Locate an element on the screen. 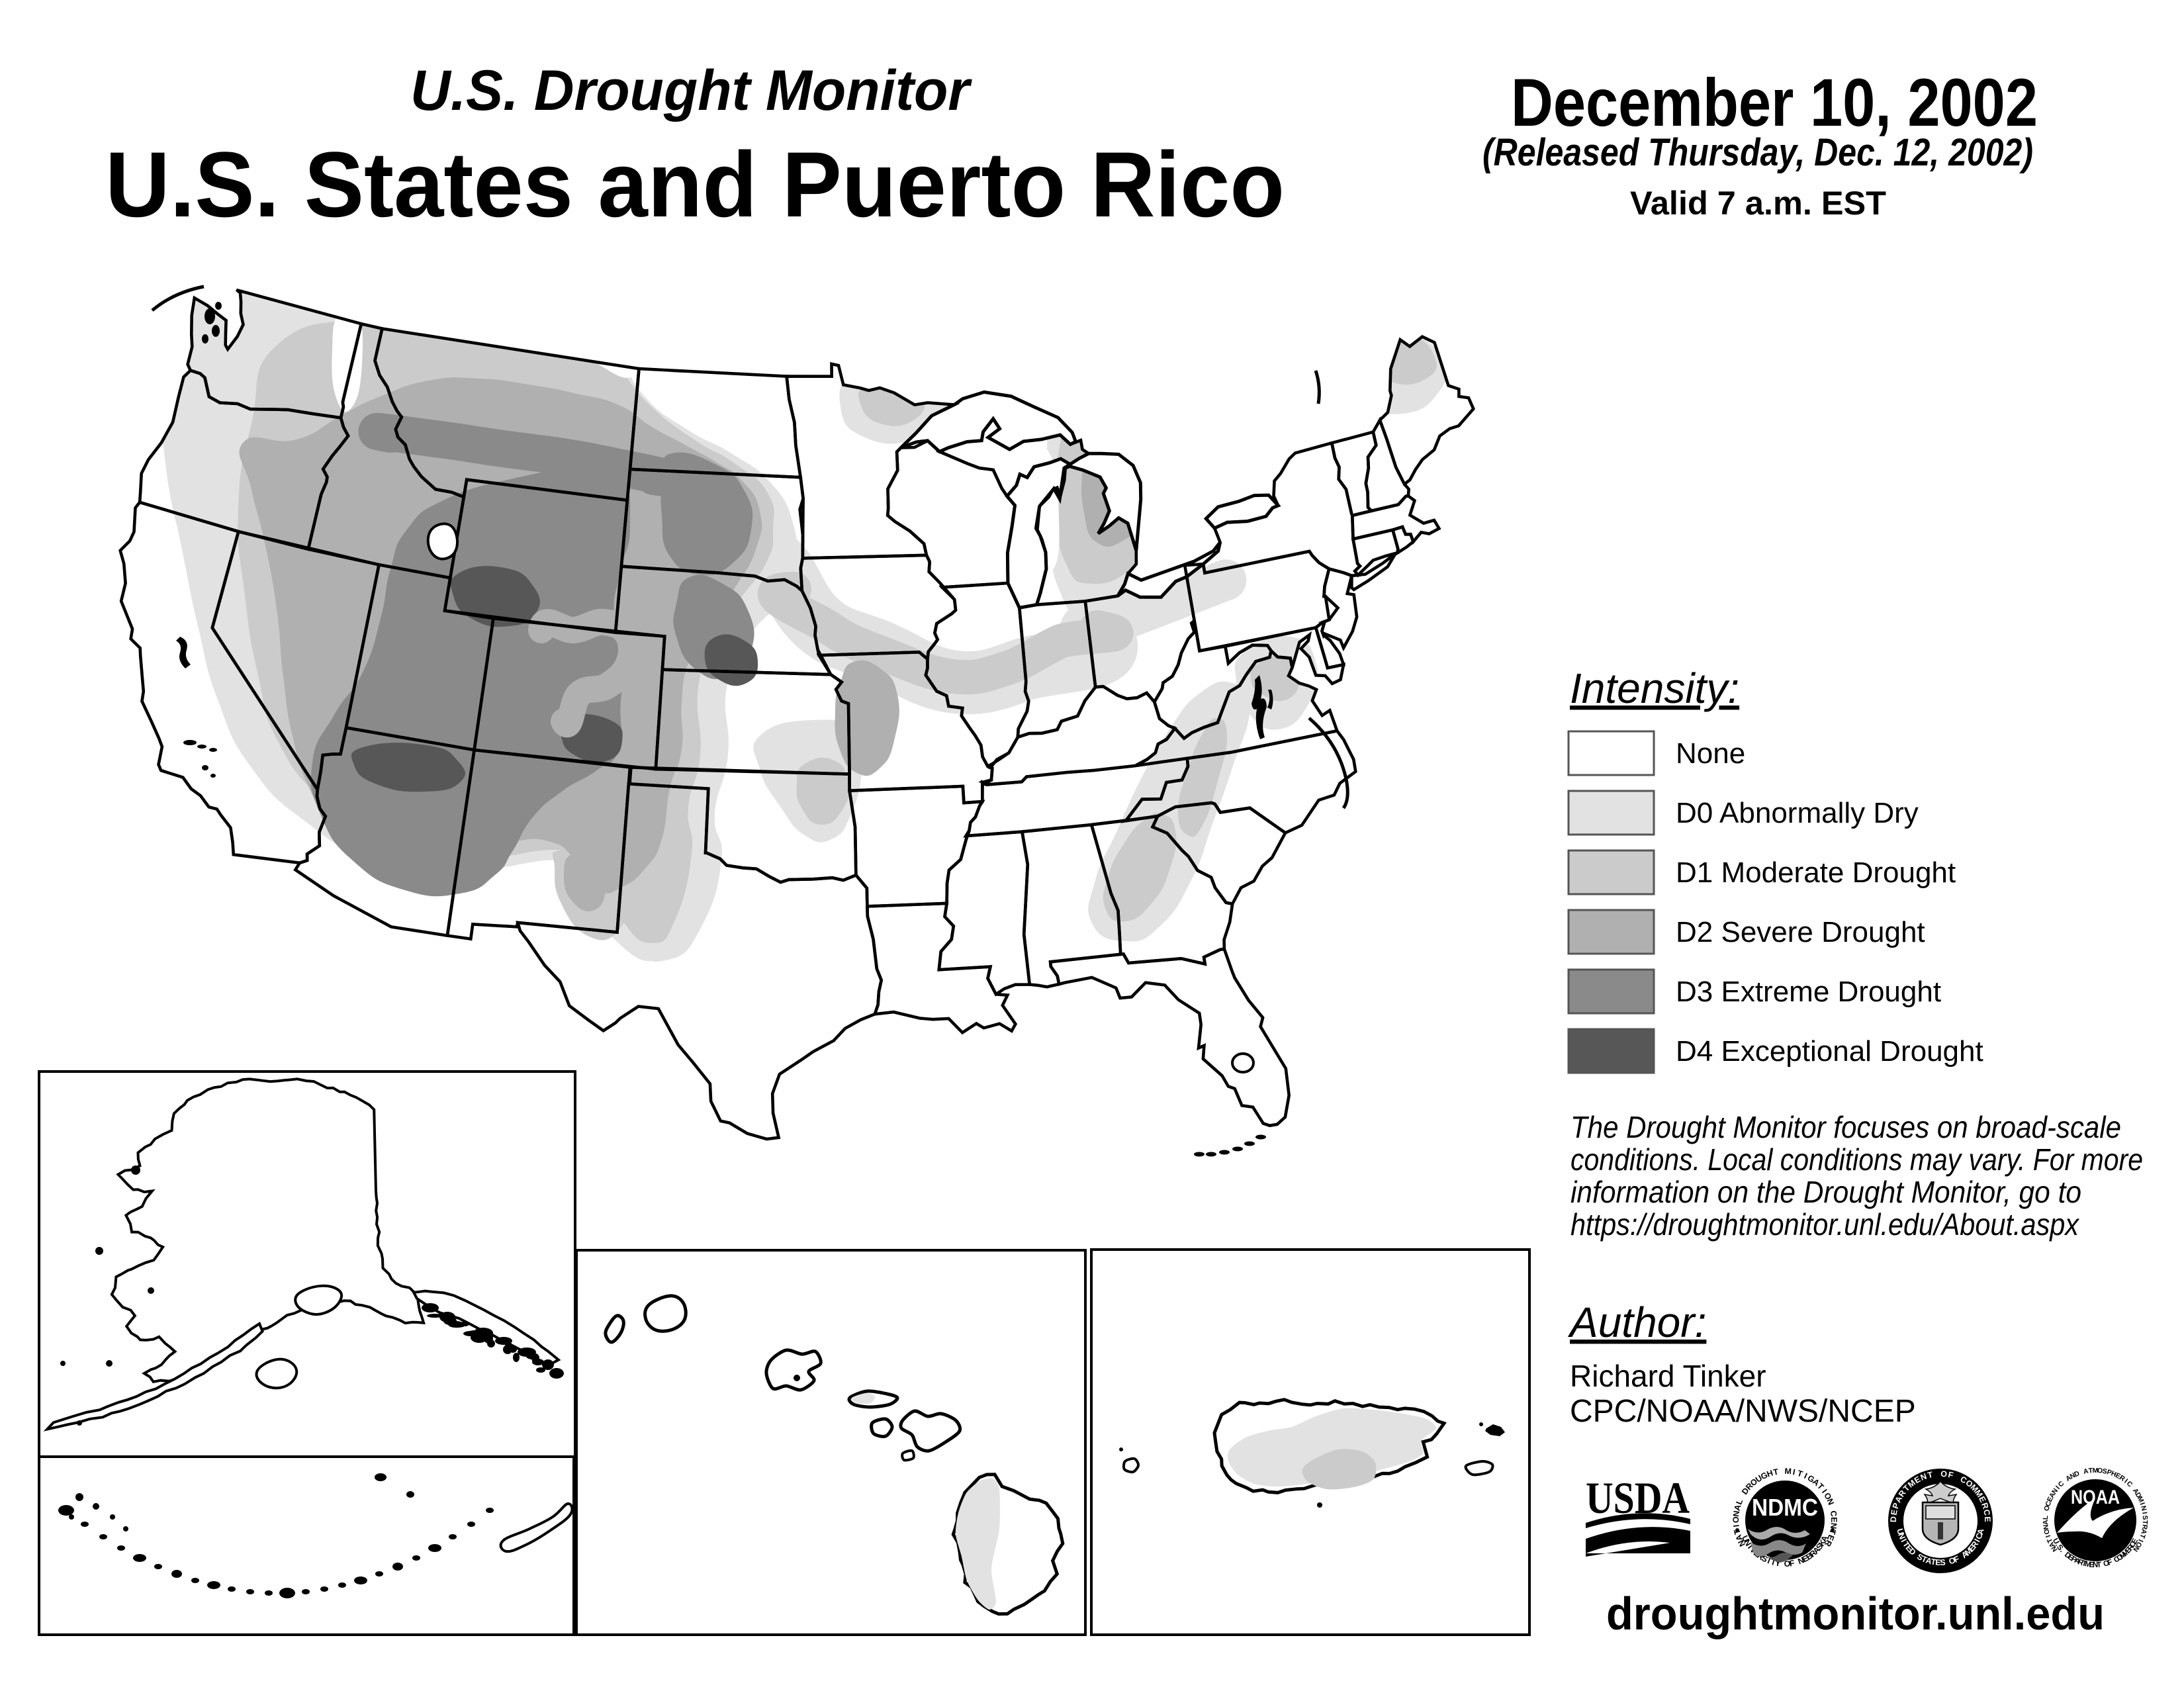 The height and width of the screenshot is (1691, 2184). svg-text: CPC/NOAA/NWS/NCEP is located at coordinates (1743, 1411).